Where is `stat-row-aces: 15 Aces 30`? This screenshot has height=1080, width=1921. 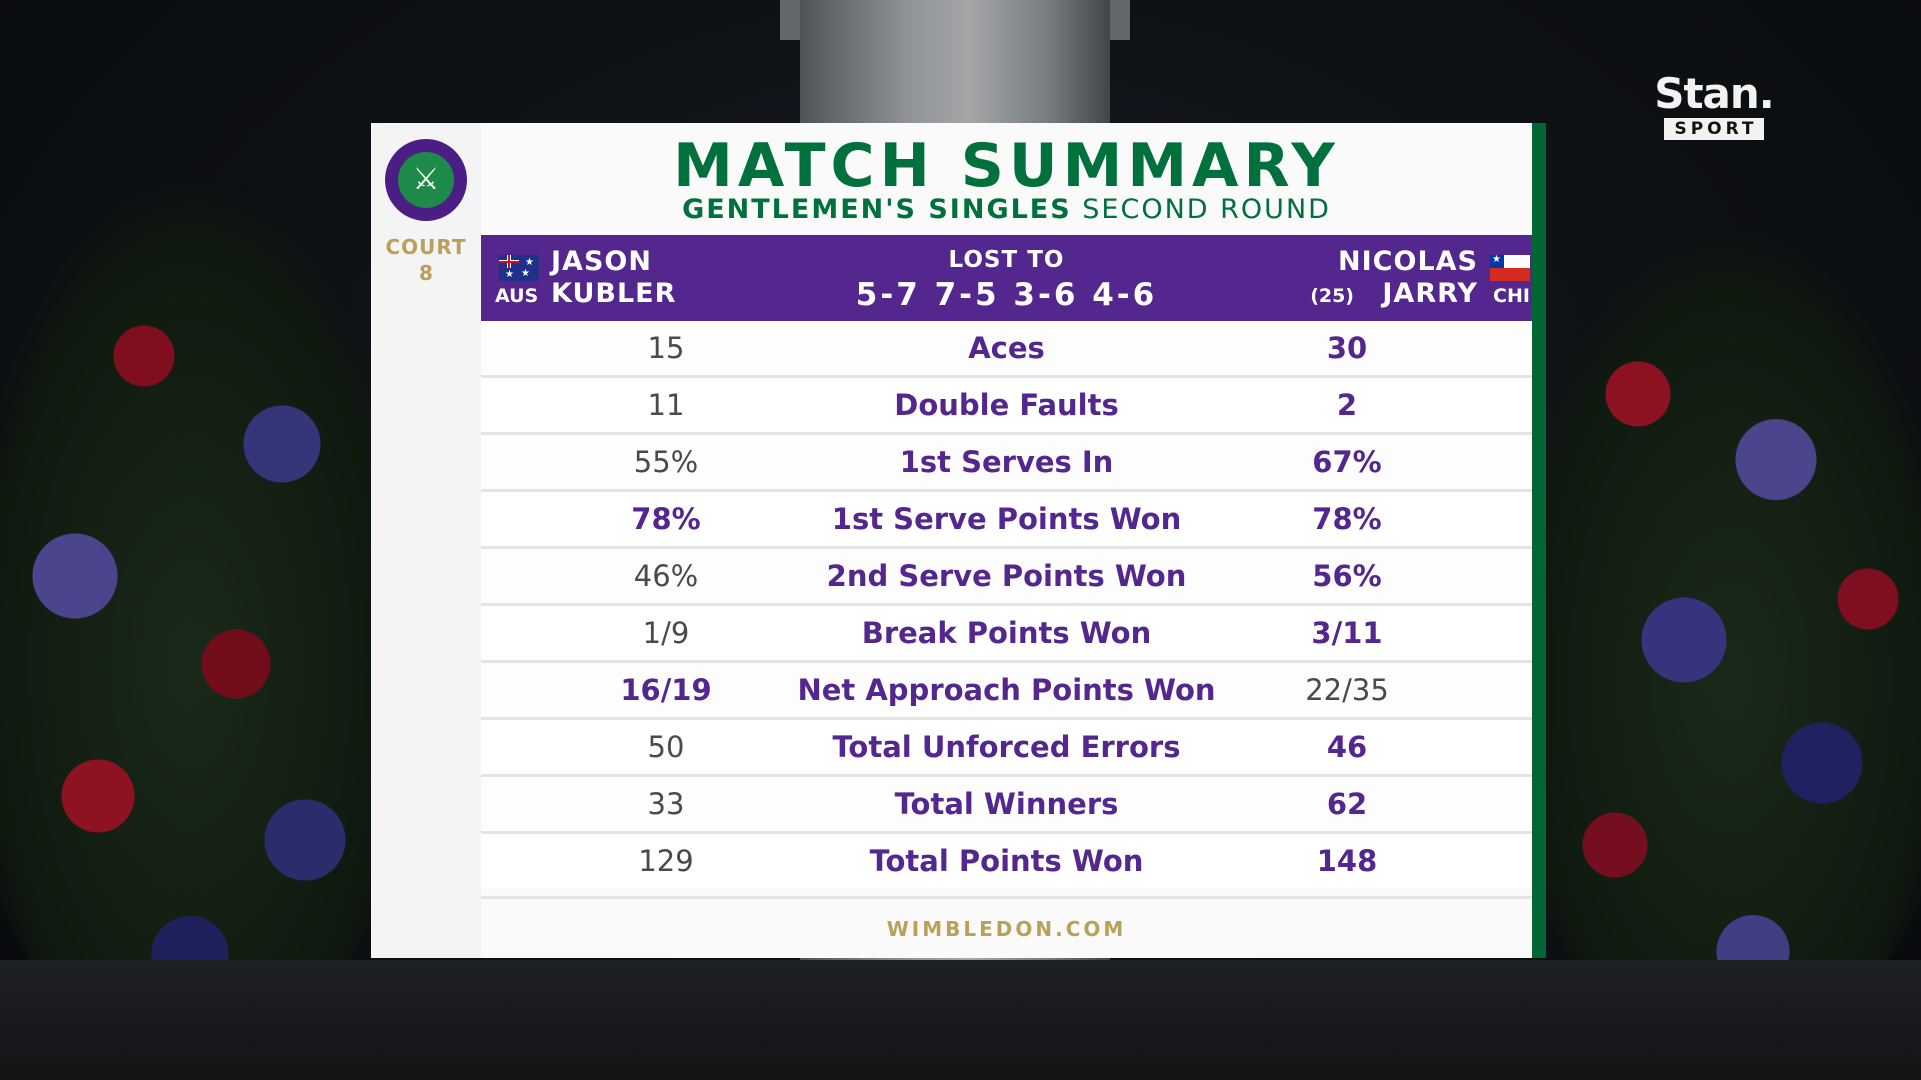 stat-row-aces: 15 Aces 30 is located at coordinates (1006, 348).